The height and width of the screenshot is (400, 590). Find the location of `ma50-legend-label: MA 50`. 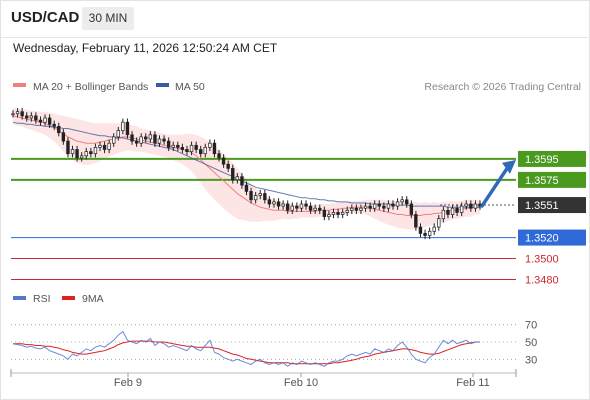

ma50-legend-label: MA 50 is located at coordinates (190, 87).